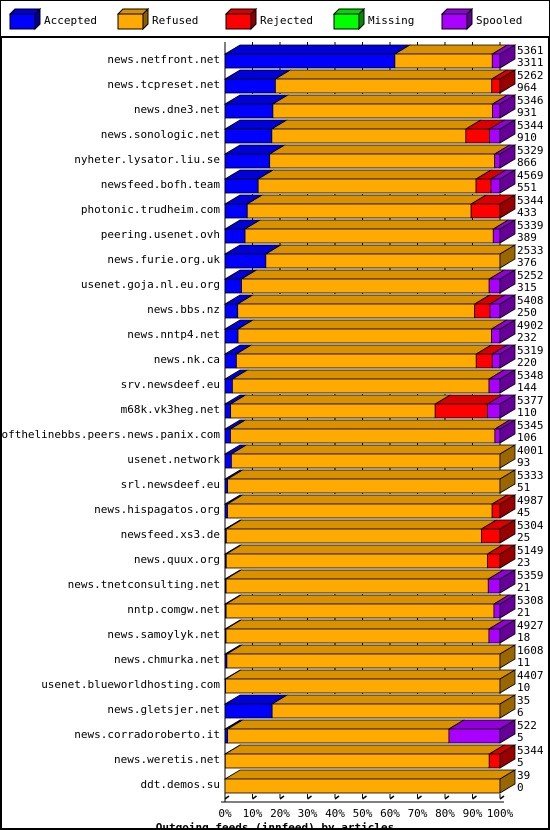 The width and height of the screenshot is (550, 830). Describe the element at coordinates (144, 584) in the screenshot. I see `category-label: news.tnetconsulting.net` at that location.